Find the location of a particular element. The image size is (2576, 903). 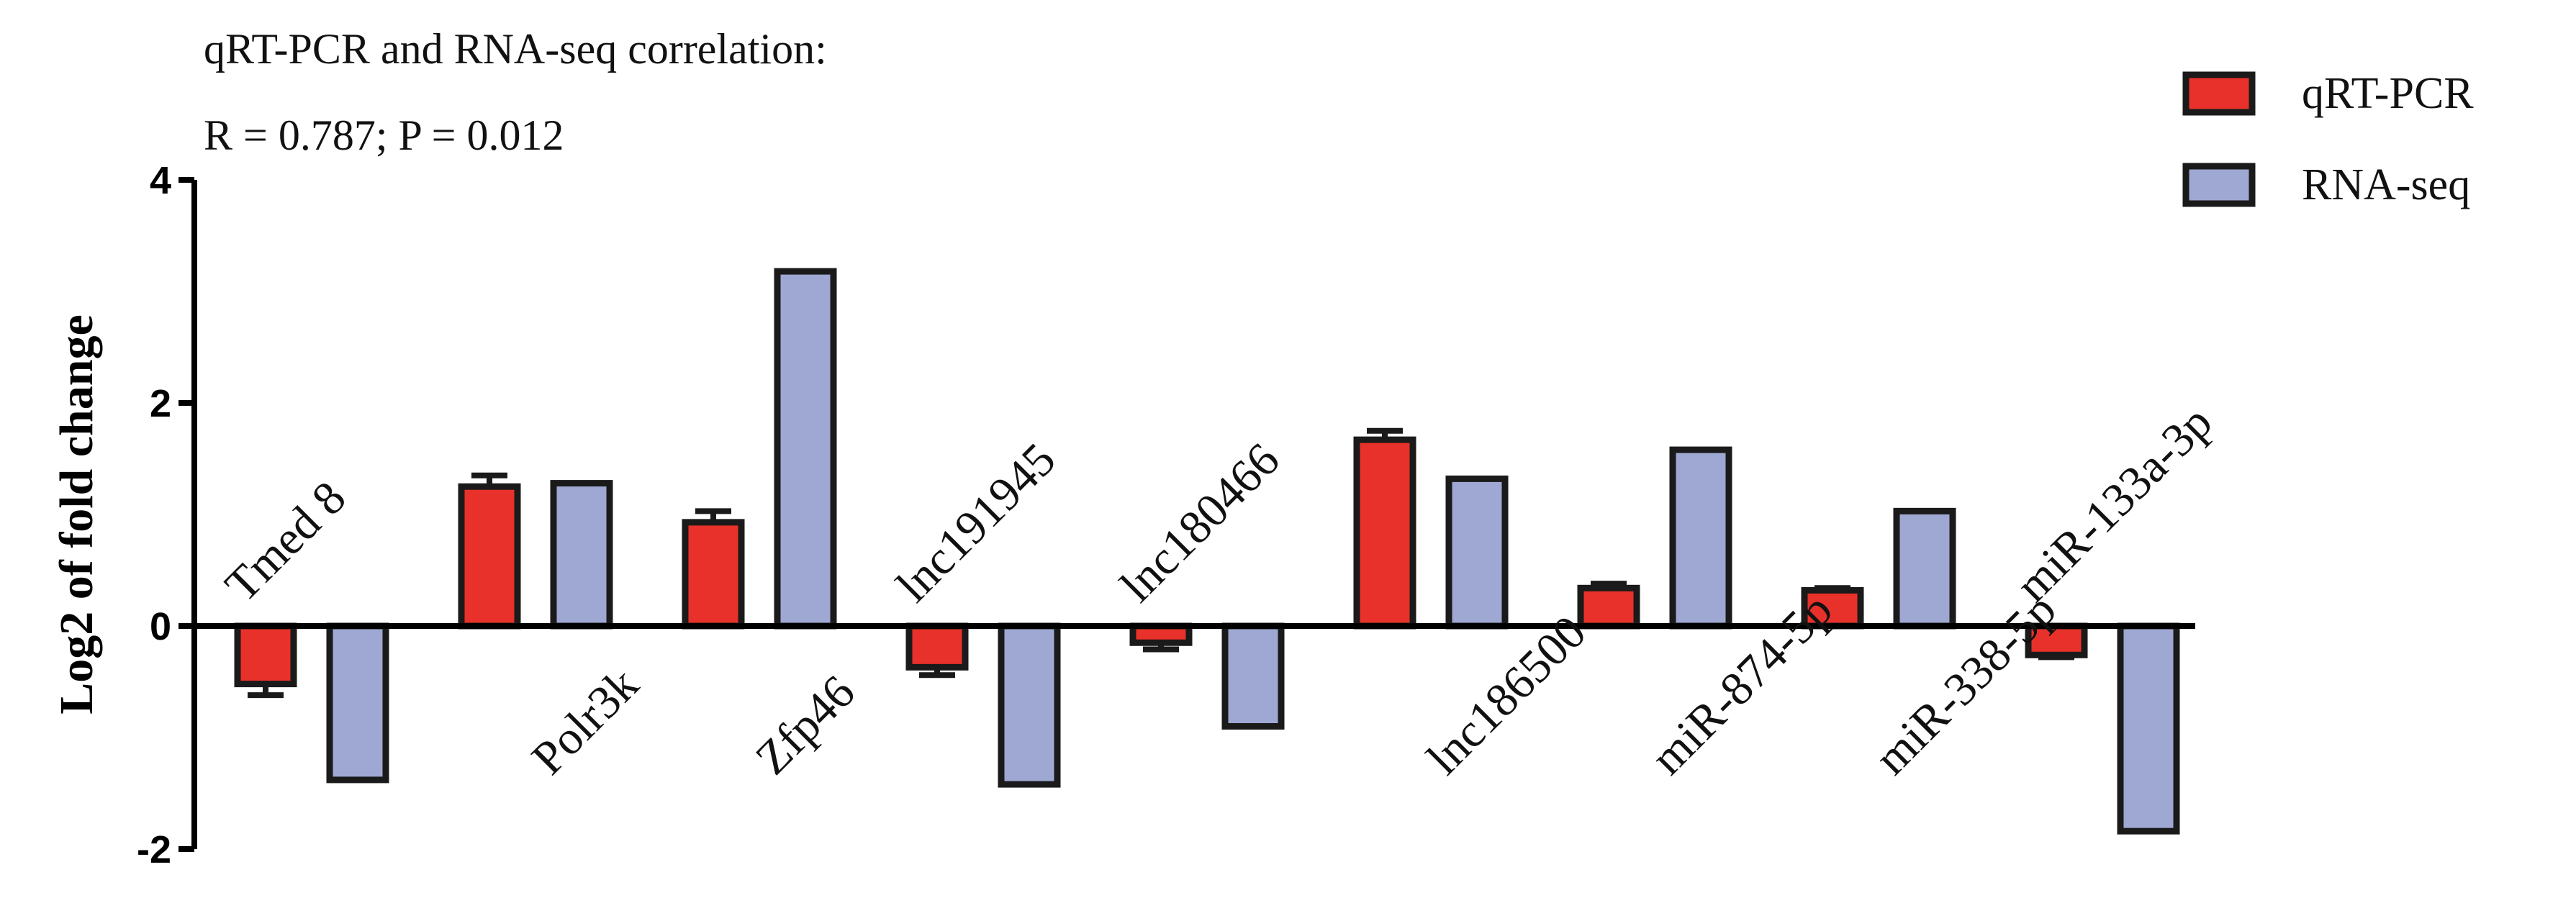

category-label: Polr3k is located at coordinates (585, 721).